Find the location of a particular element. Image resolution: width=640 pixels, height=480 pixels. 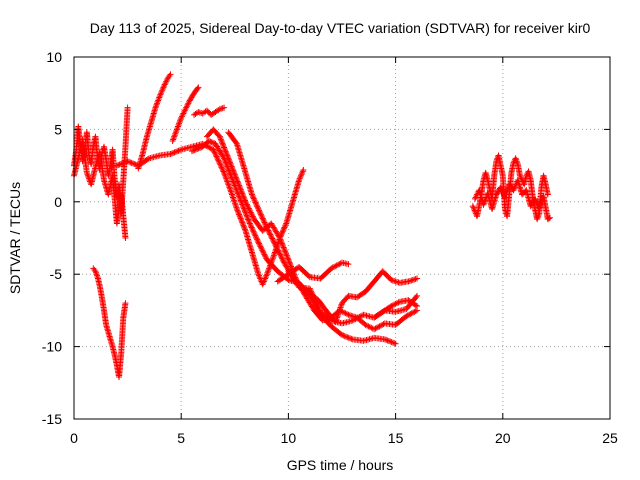

y-tick-label: -15 is located at coordinates (52, 419).